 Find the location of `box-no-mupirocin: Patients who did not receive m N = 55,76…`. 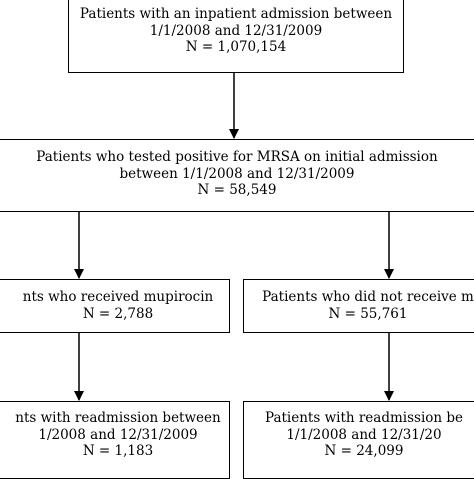

box-no-mupirocin: Patients who did not receive m N = 55,76… is located at coordinates (358, 306).